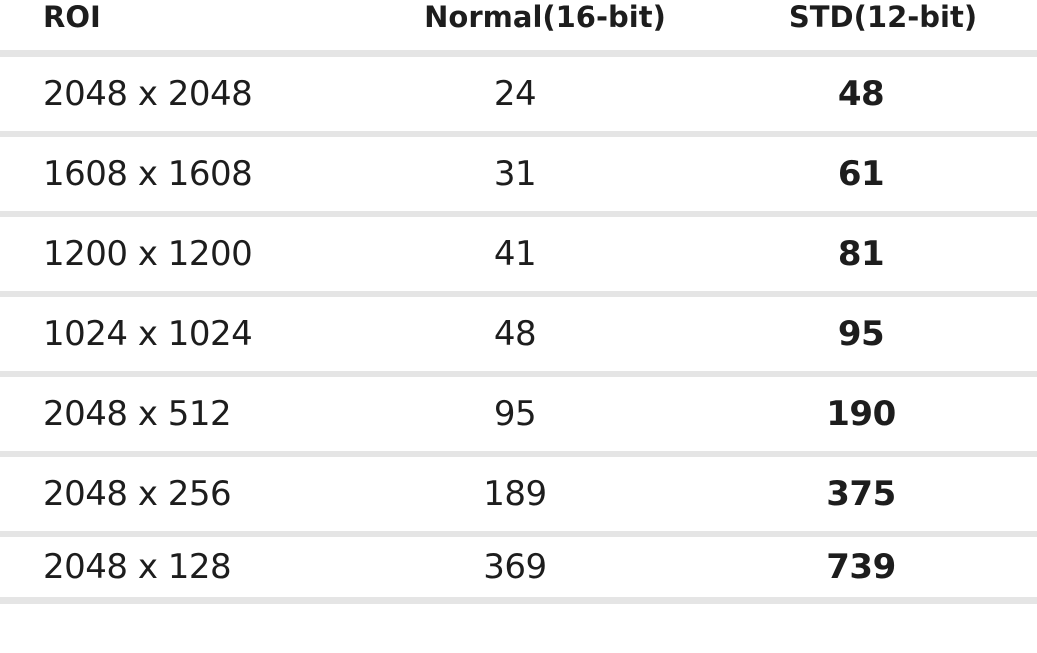 The image size is (1037, 653). Describe the element at coordinates (515, 494) in the screenshot. I see `normal-value-cell: 189` at that location.